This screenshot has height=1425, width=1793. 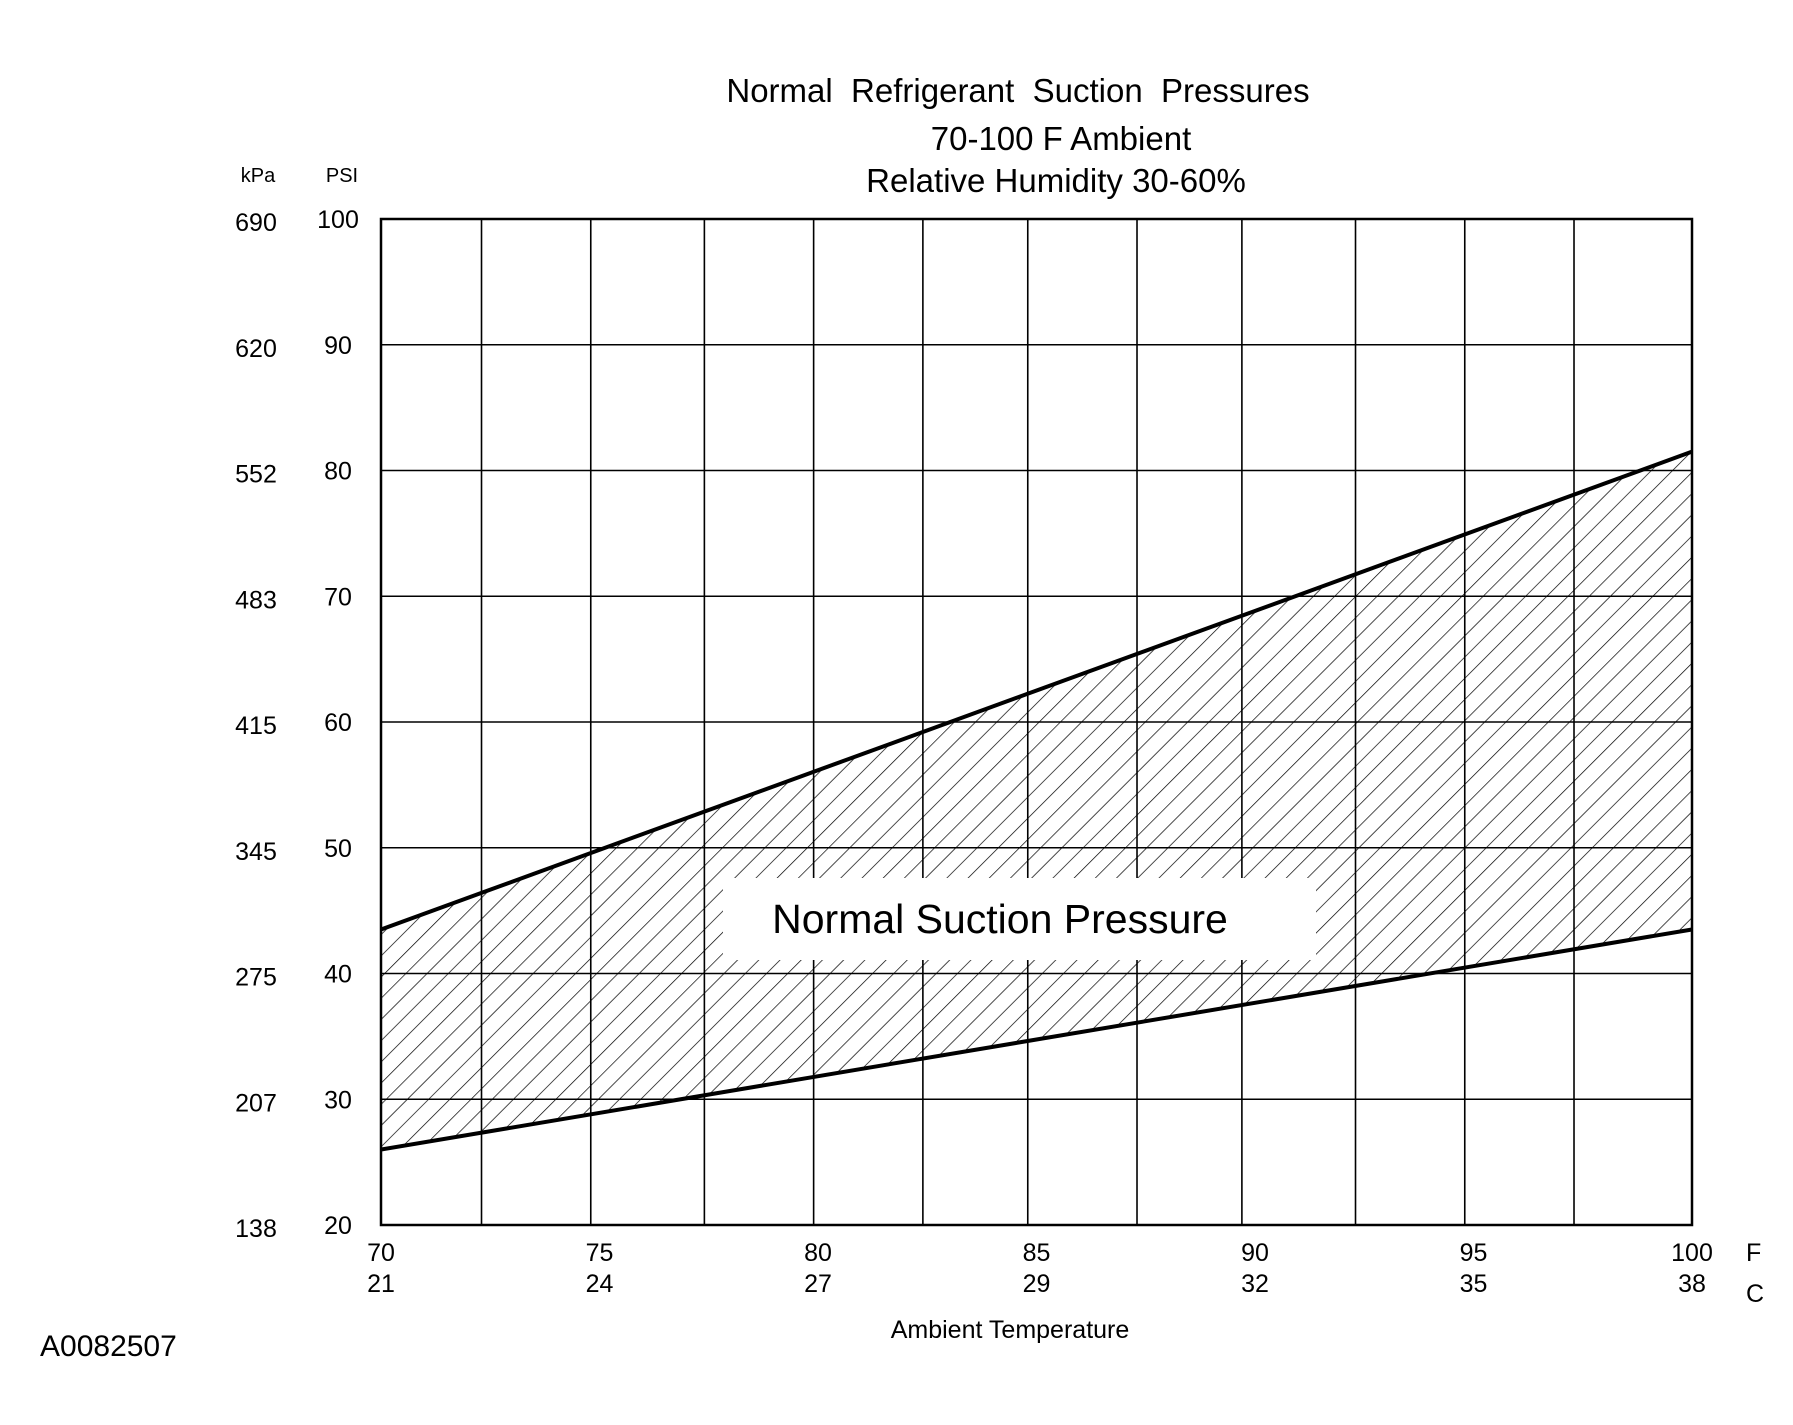 I want to click on y-tick-label-psi: 90, so click(x=338, y=346).